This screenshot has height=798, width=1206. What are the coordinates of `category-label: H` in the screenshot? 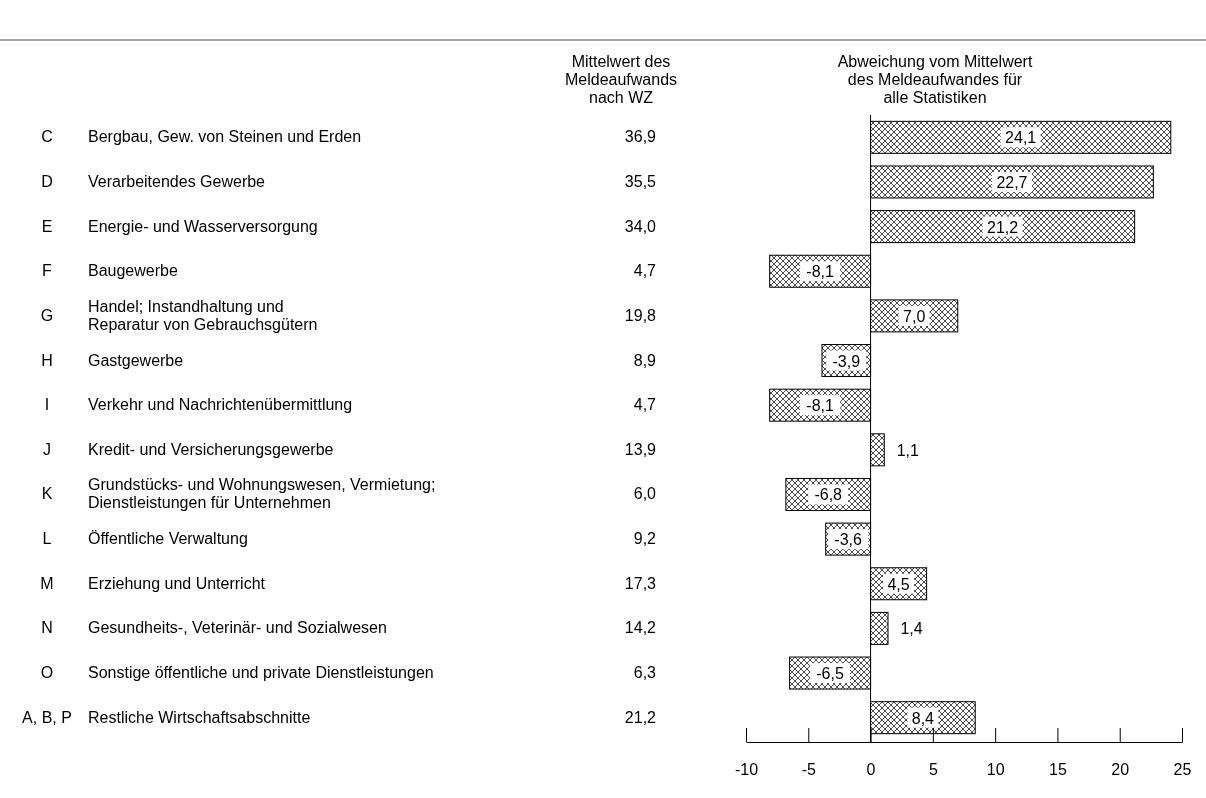 It's located at (47, 360).